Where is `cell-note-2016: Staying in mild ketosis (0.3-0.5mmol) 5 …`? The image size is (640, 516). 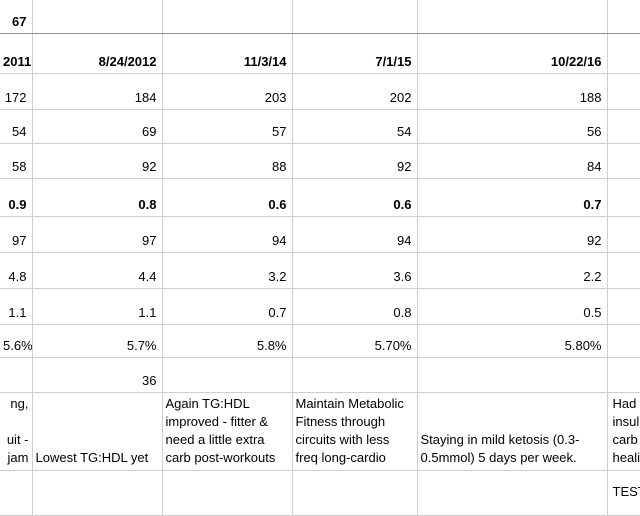 cell-note-2016: Staying in mild ketosis (0.3-0.5mmol) 5 … is located at coordinates (512, 431).